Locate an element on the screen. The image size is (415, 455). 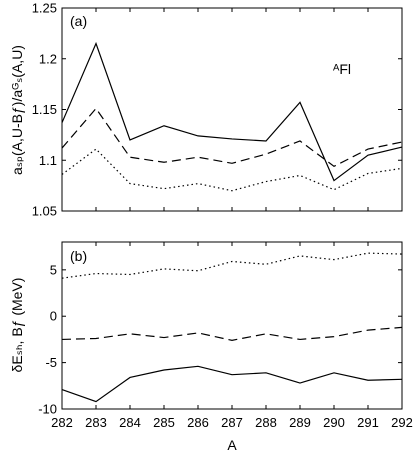
x-tick-label: 287 is located at coordinates (232, 422).